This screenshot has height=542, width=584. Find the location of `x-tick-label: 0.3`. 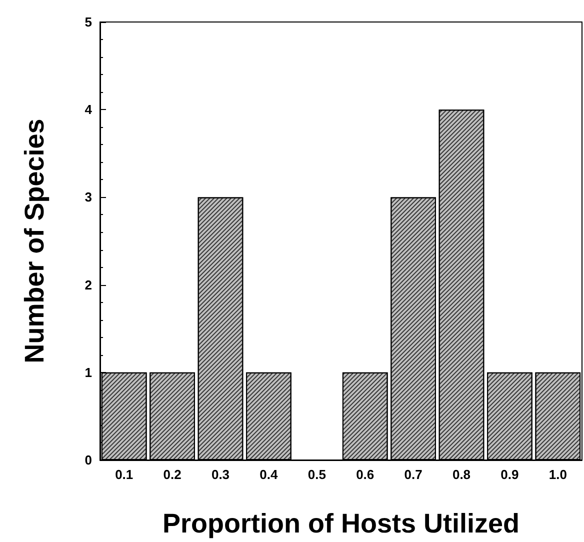

x-tick-label: 0.3 is located at coordinates (220, 474).